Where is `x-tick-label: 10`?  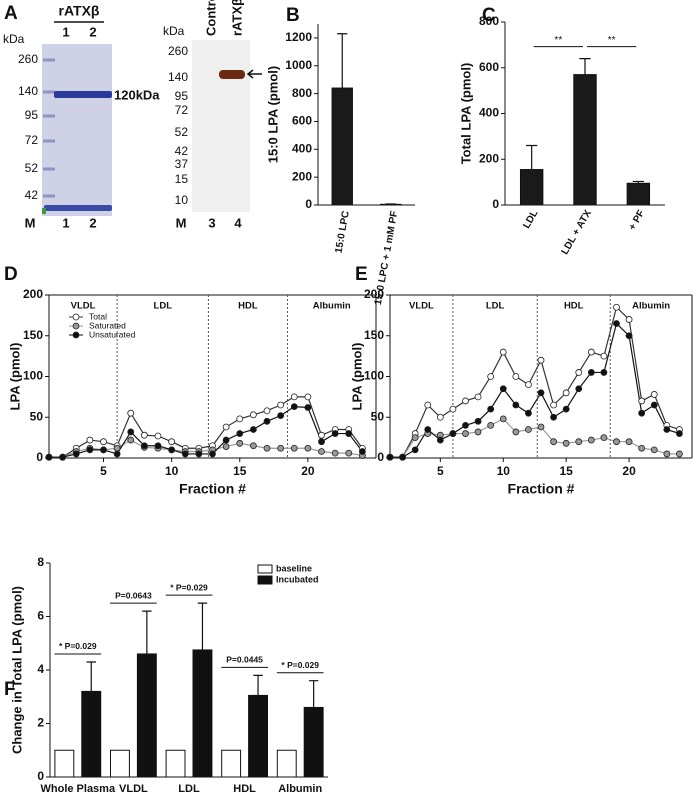 x-tick-label: 10 is located at coordinates (172, 471).